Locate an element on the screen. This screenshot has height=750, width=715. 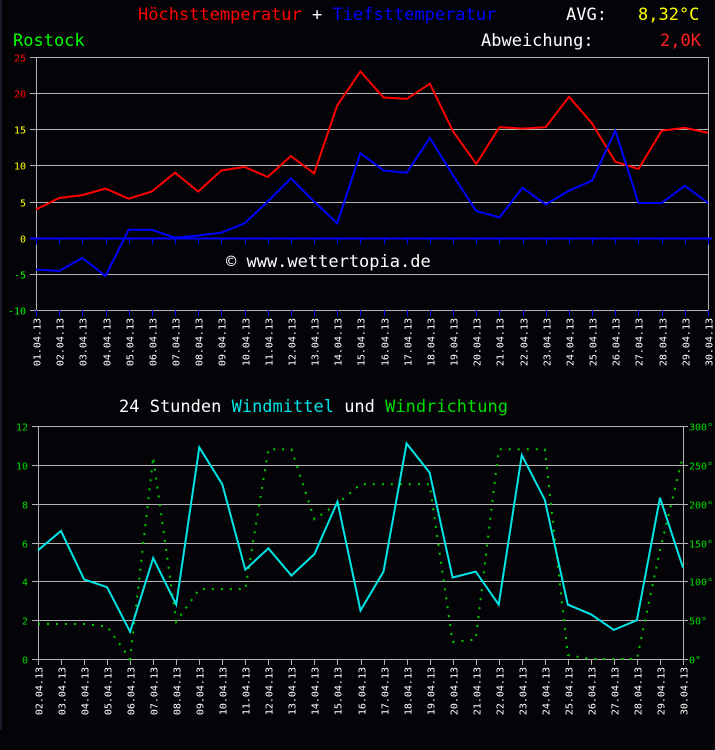
deviation-value: 2,0K is located at coordinates (680, 41).